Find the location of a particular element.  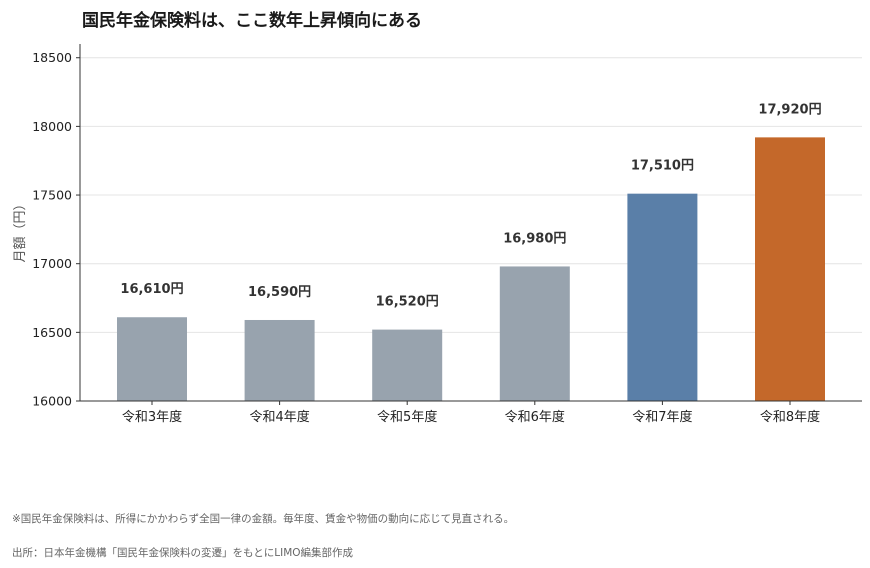

source-note: 出所：日本年金機構「国民年金保険料の変遷」をもとにLIMO編集部作成 is located at coordinates (183, 553).